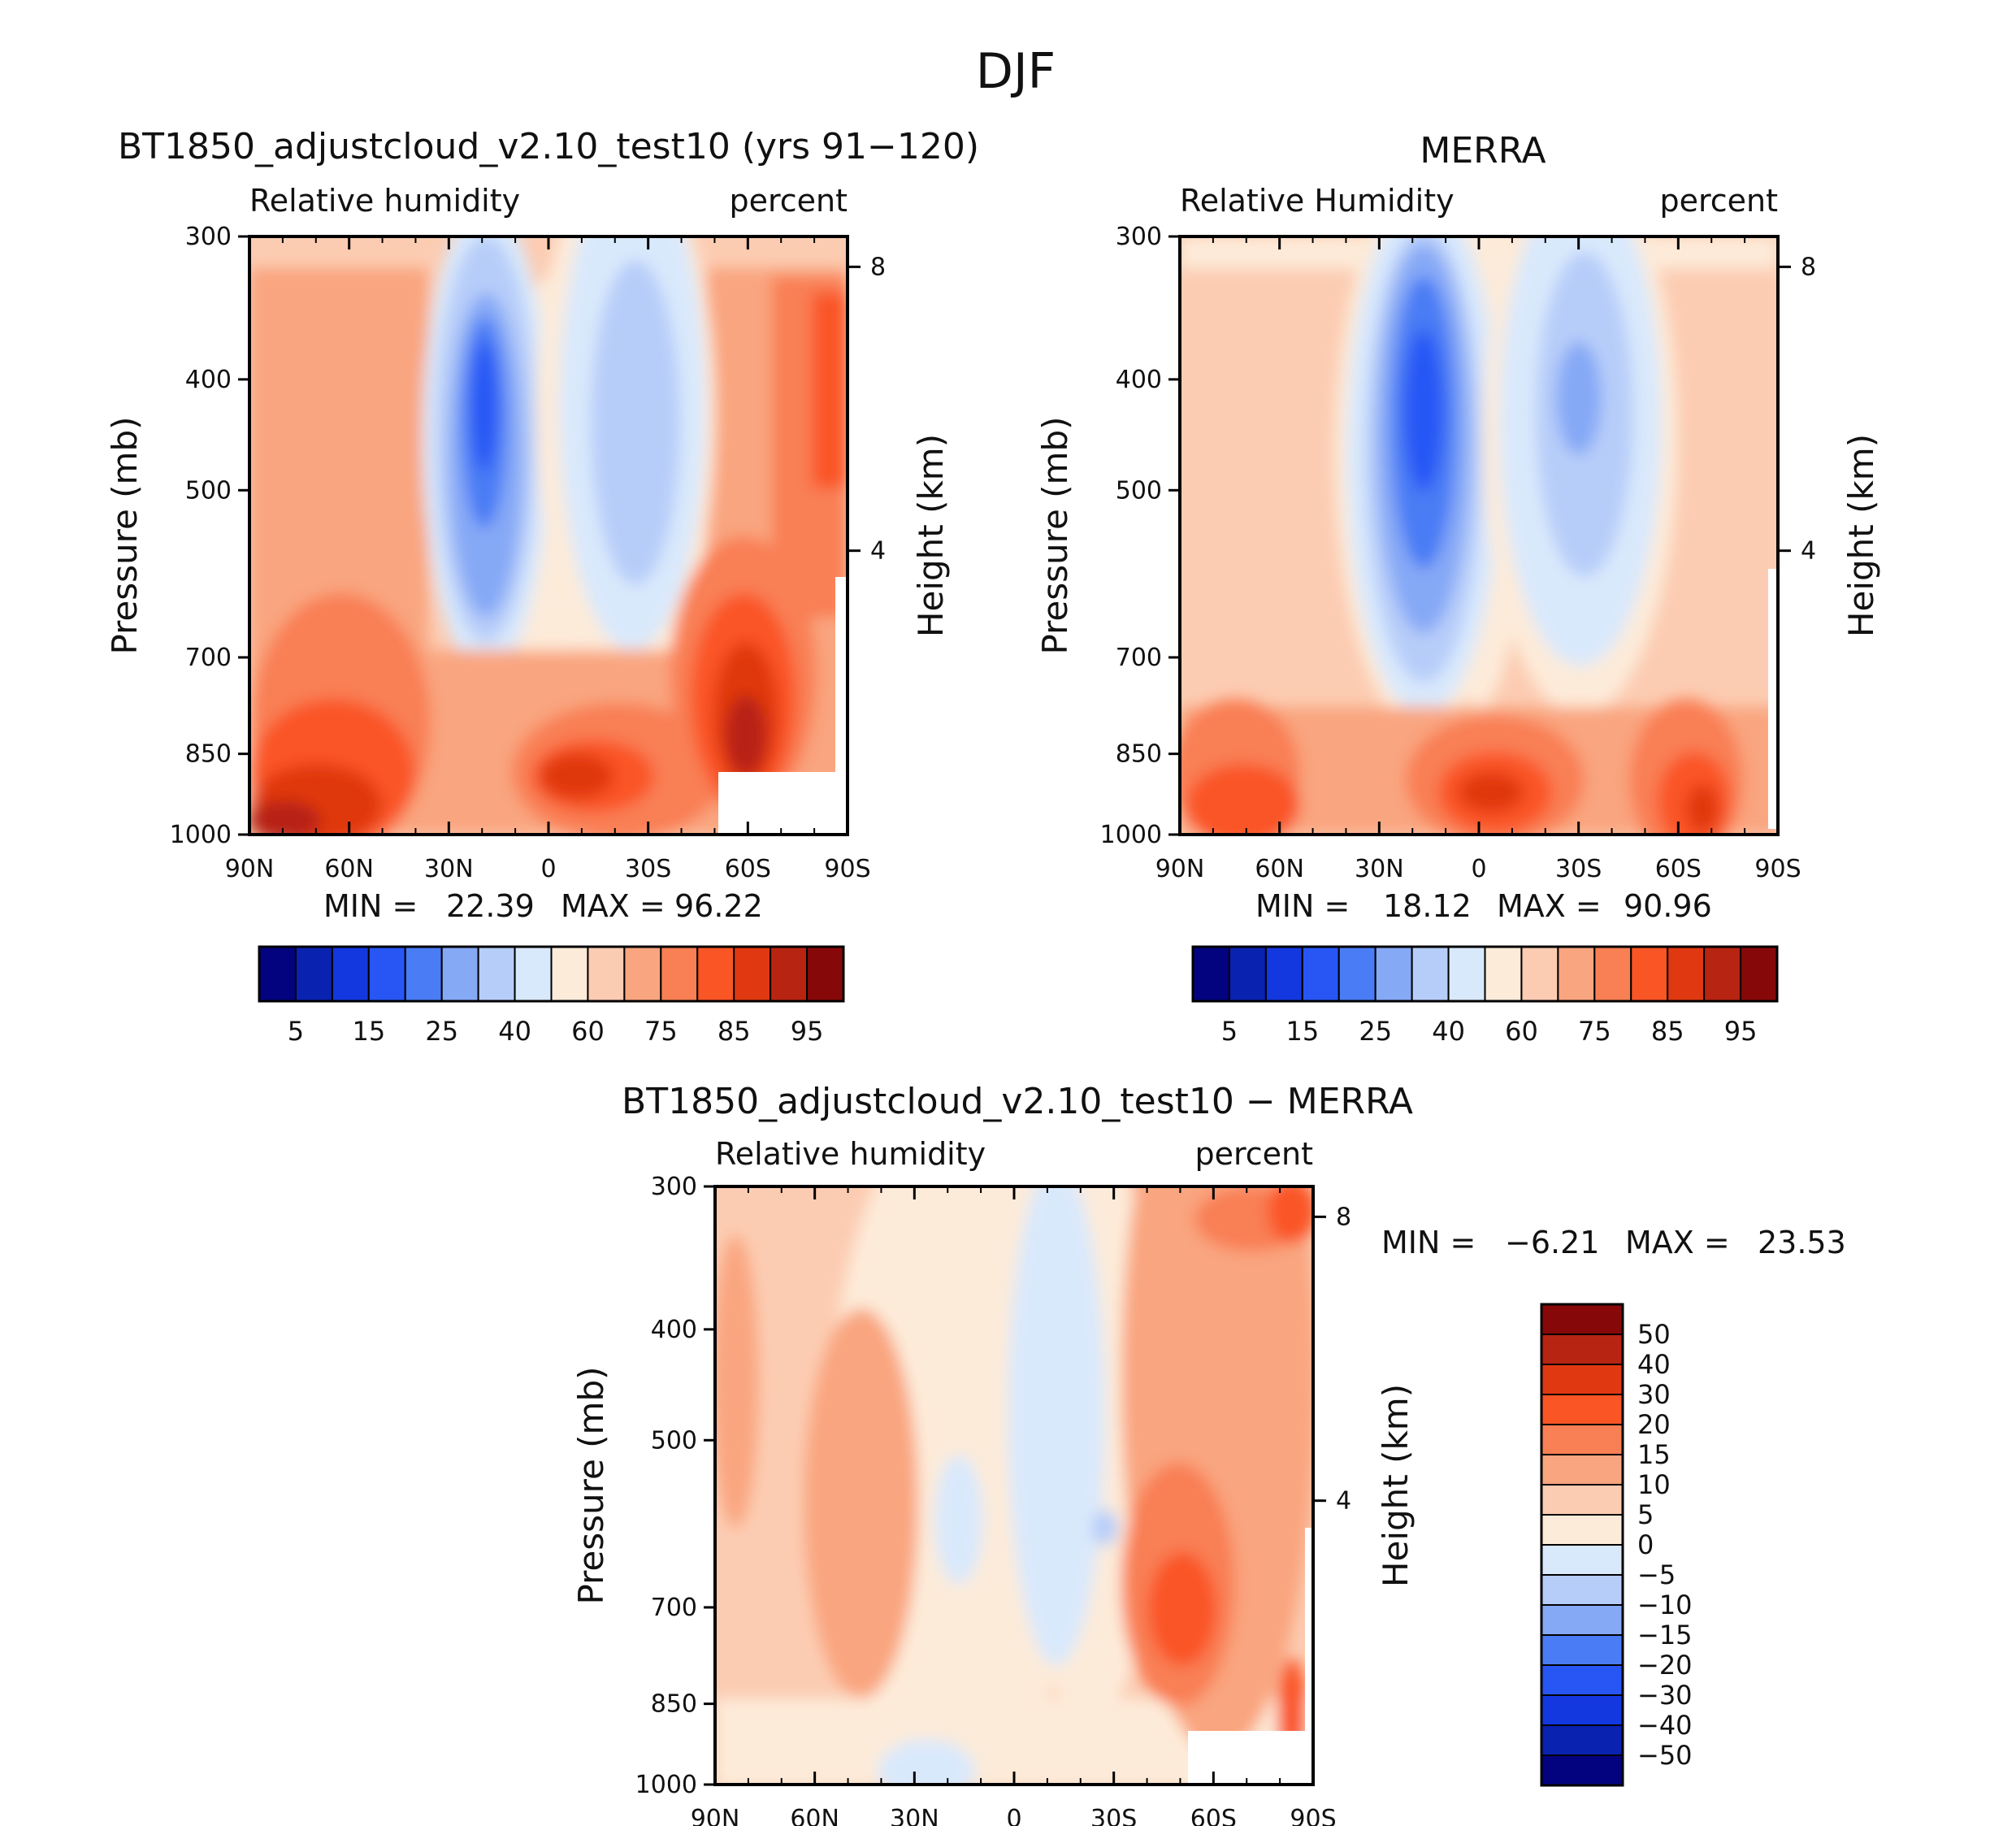 This screenshot has height=1826, width=2016. Describe the element at coordinates (1521, 1031) in the screenshot. I see `colorbar-label: 60` at that location.